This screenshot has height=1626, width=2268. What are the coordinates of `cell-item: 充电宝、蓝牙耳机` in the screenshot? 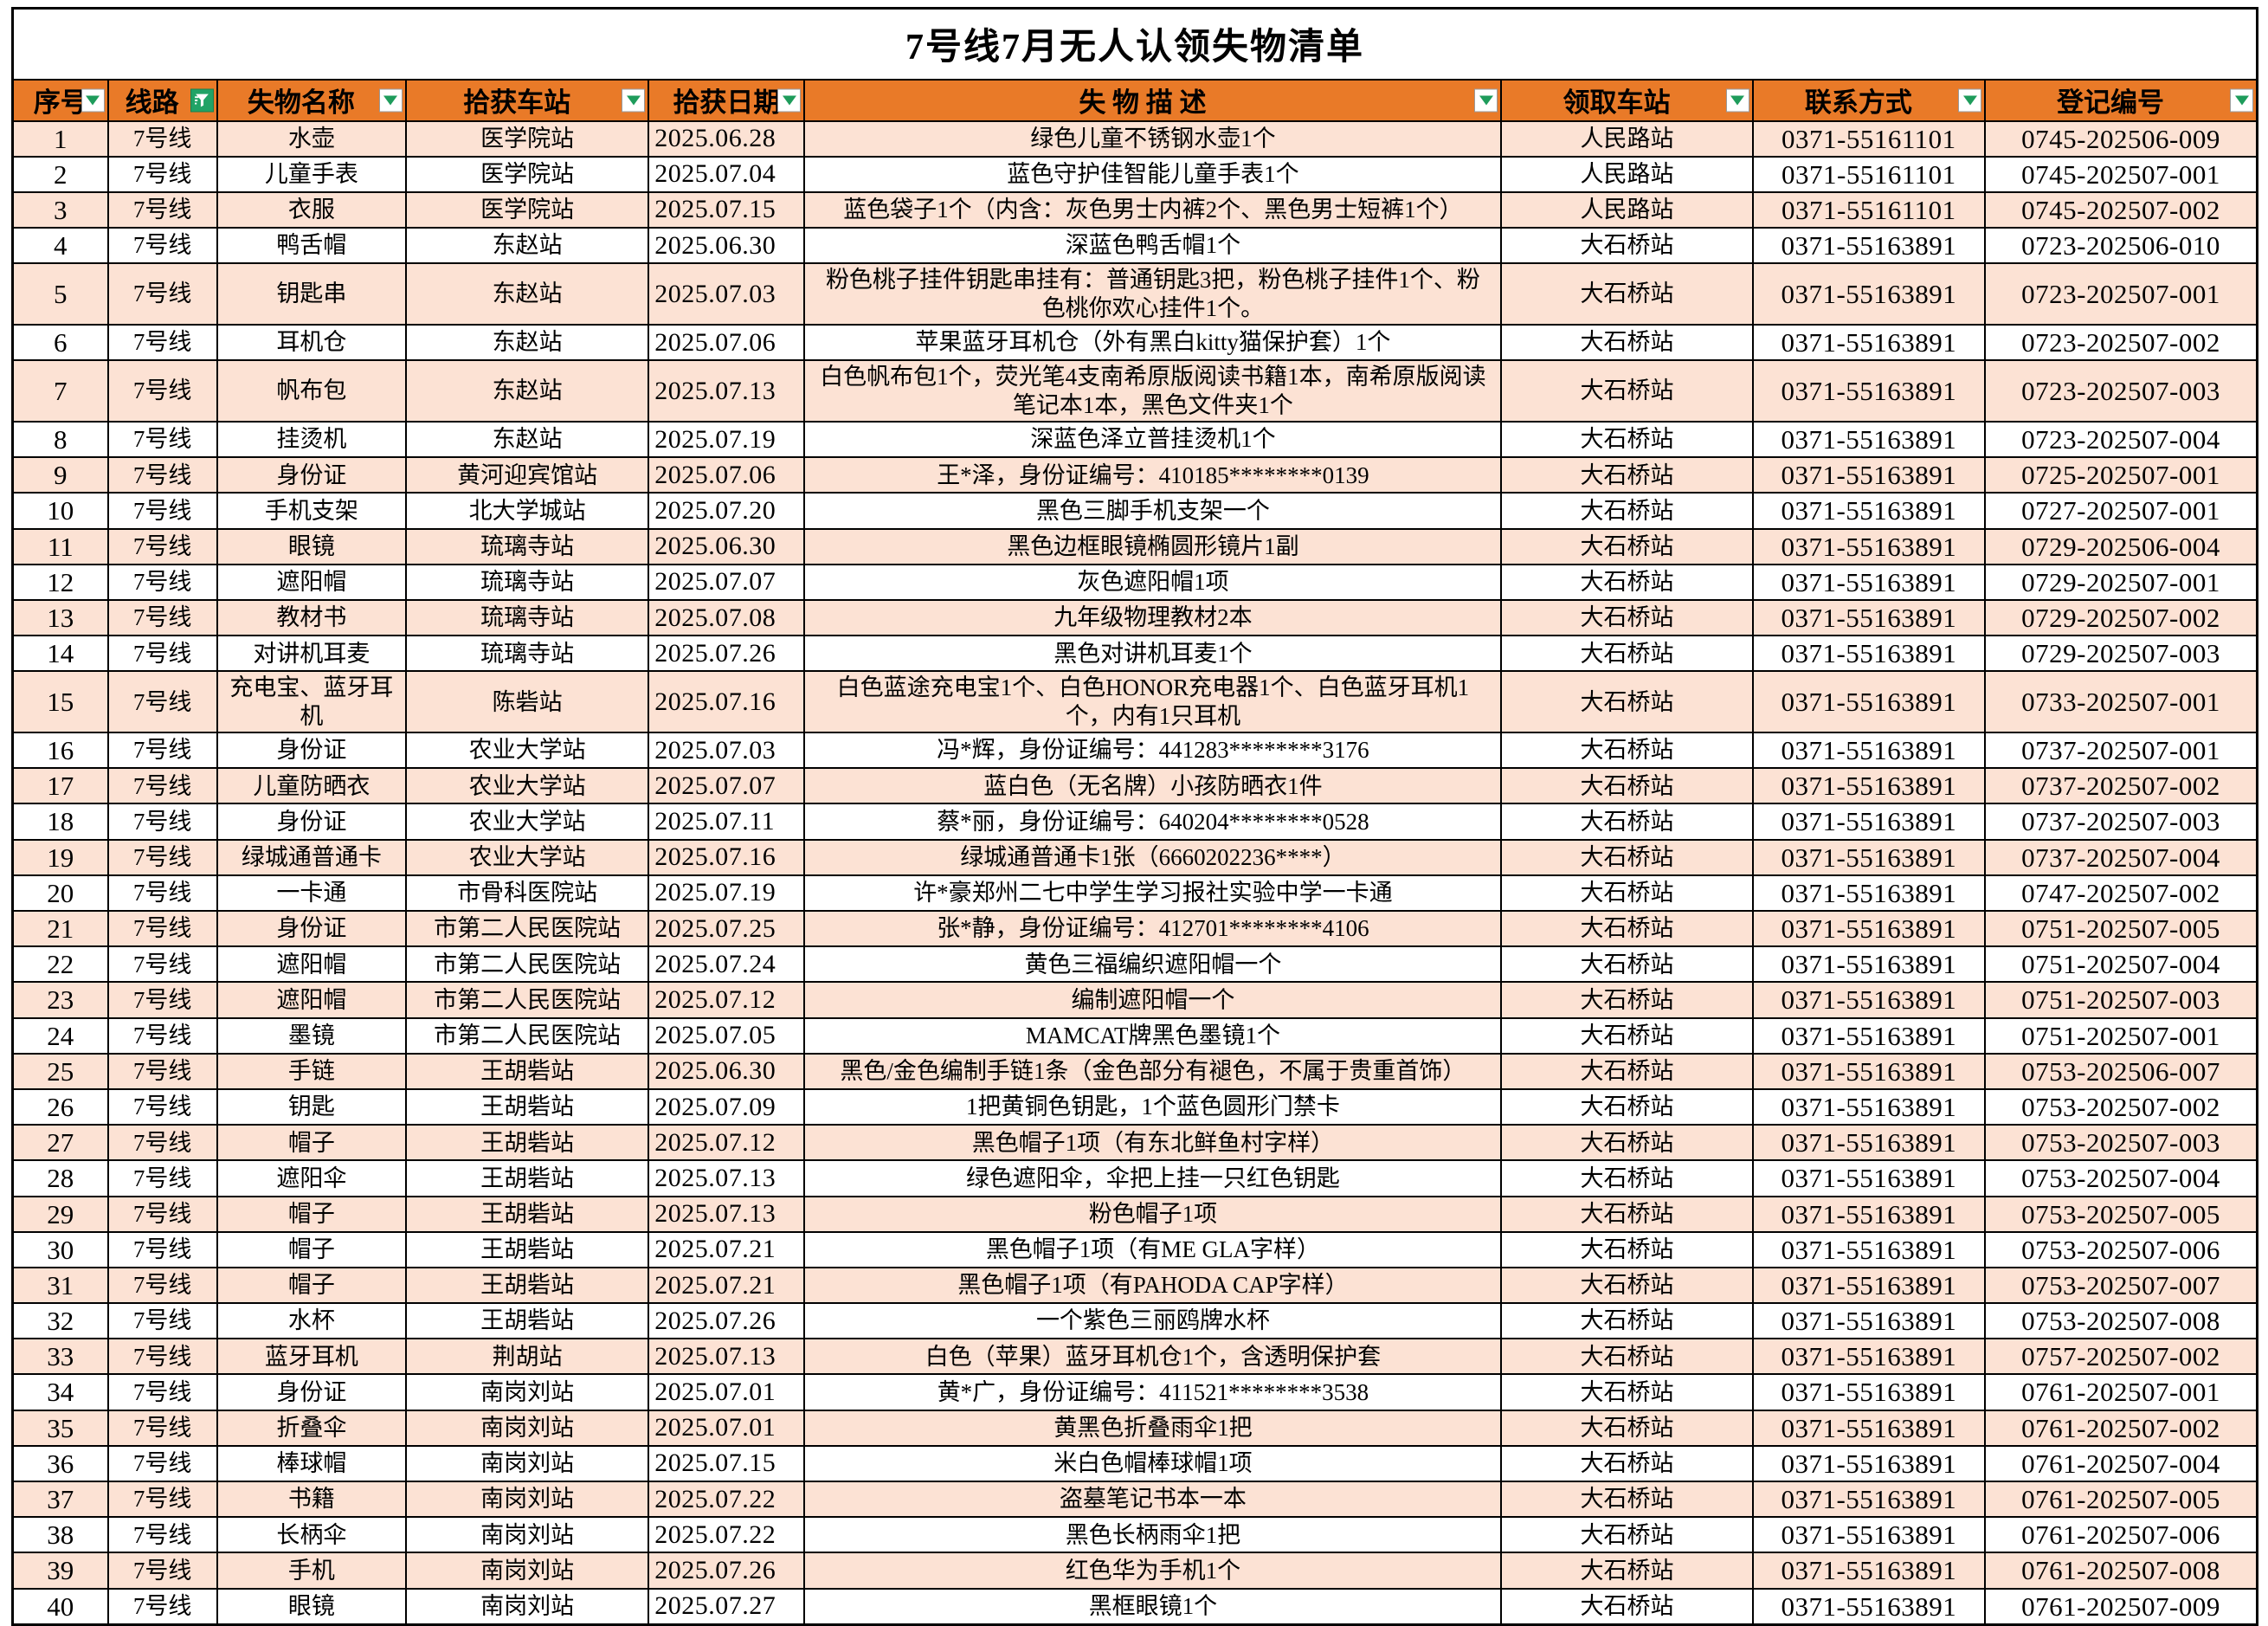 It's located at (311, 702).